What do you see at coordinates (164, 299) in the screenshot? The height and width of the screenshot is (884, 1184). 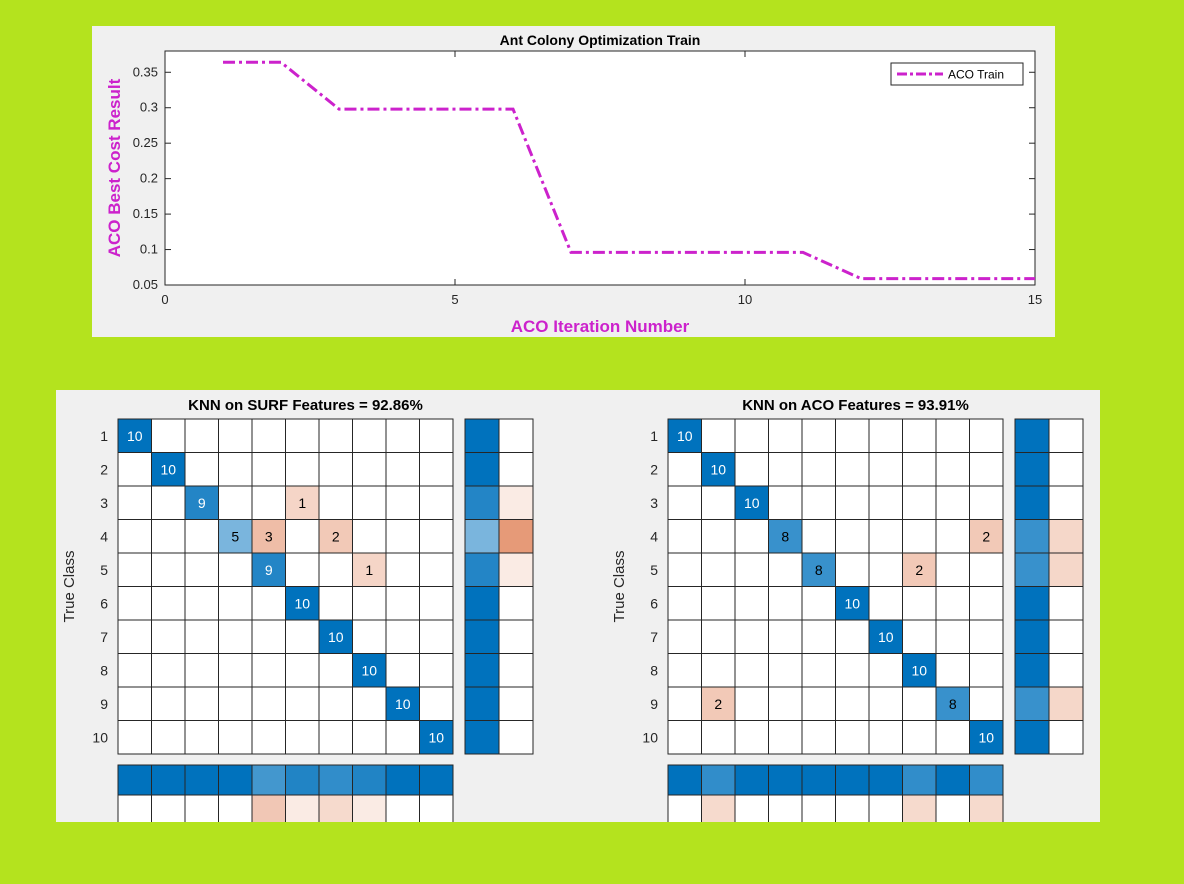 I see `x-tick-label: 0` at bounding box center [164, 299].